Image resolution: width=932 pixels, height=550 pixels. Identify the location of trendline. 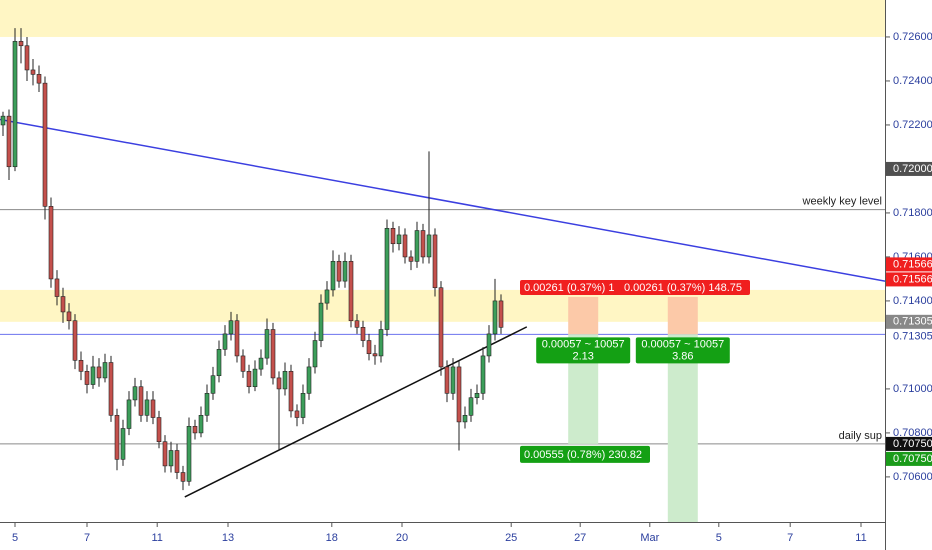
(356, 412).